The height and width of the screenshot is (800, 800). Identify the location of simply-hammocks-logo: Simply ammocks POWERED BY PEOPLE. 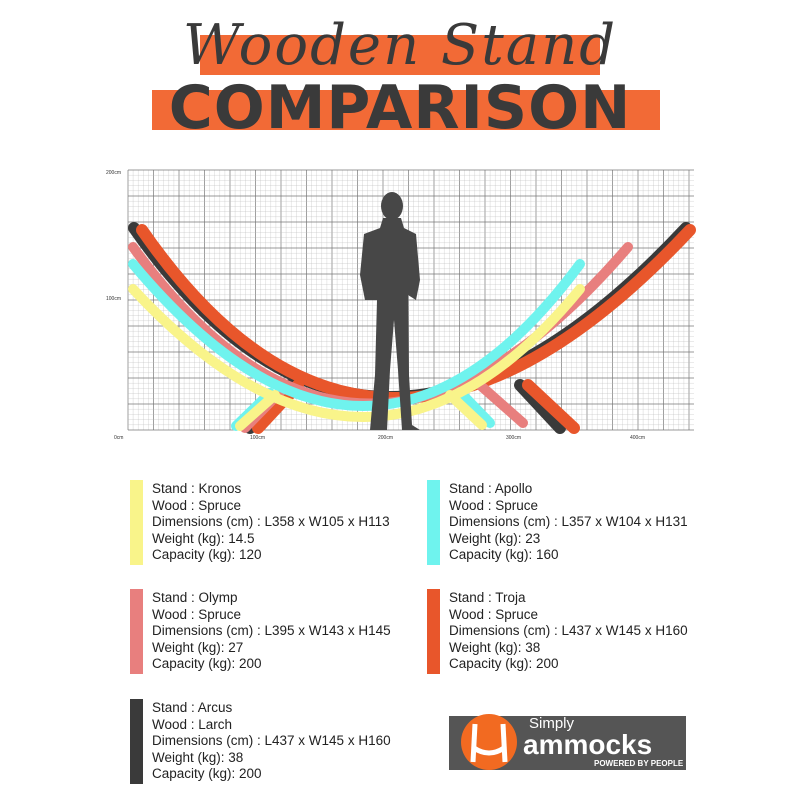
(567, 742).